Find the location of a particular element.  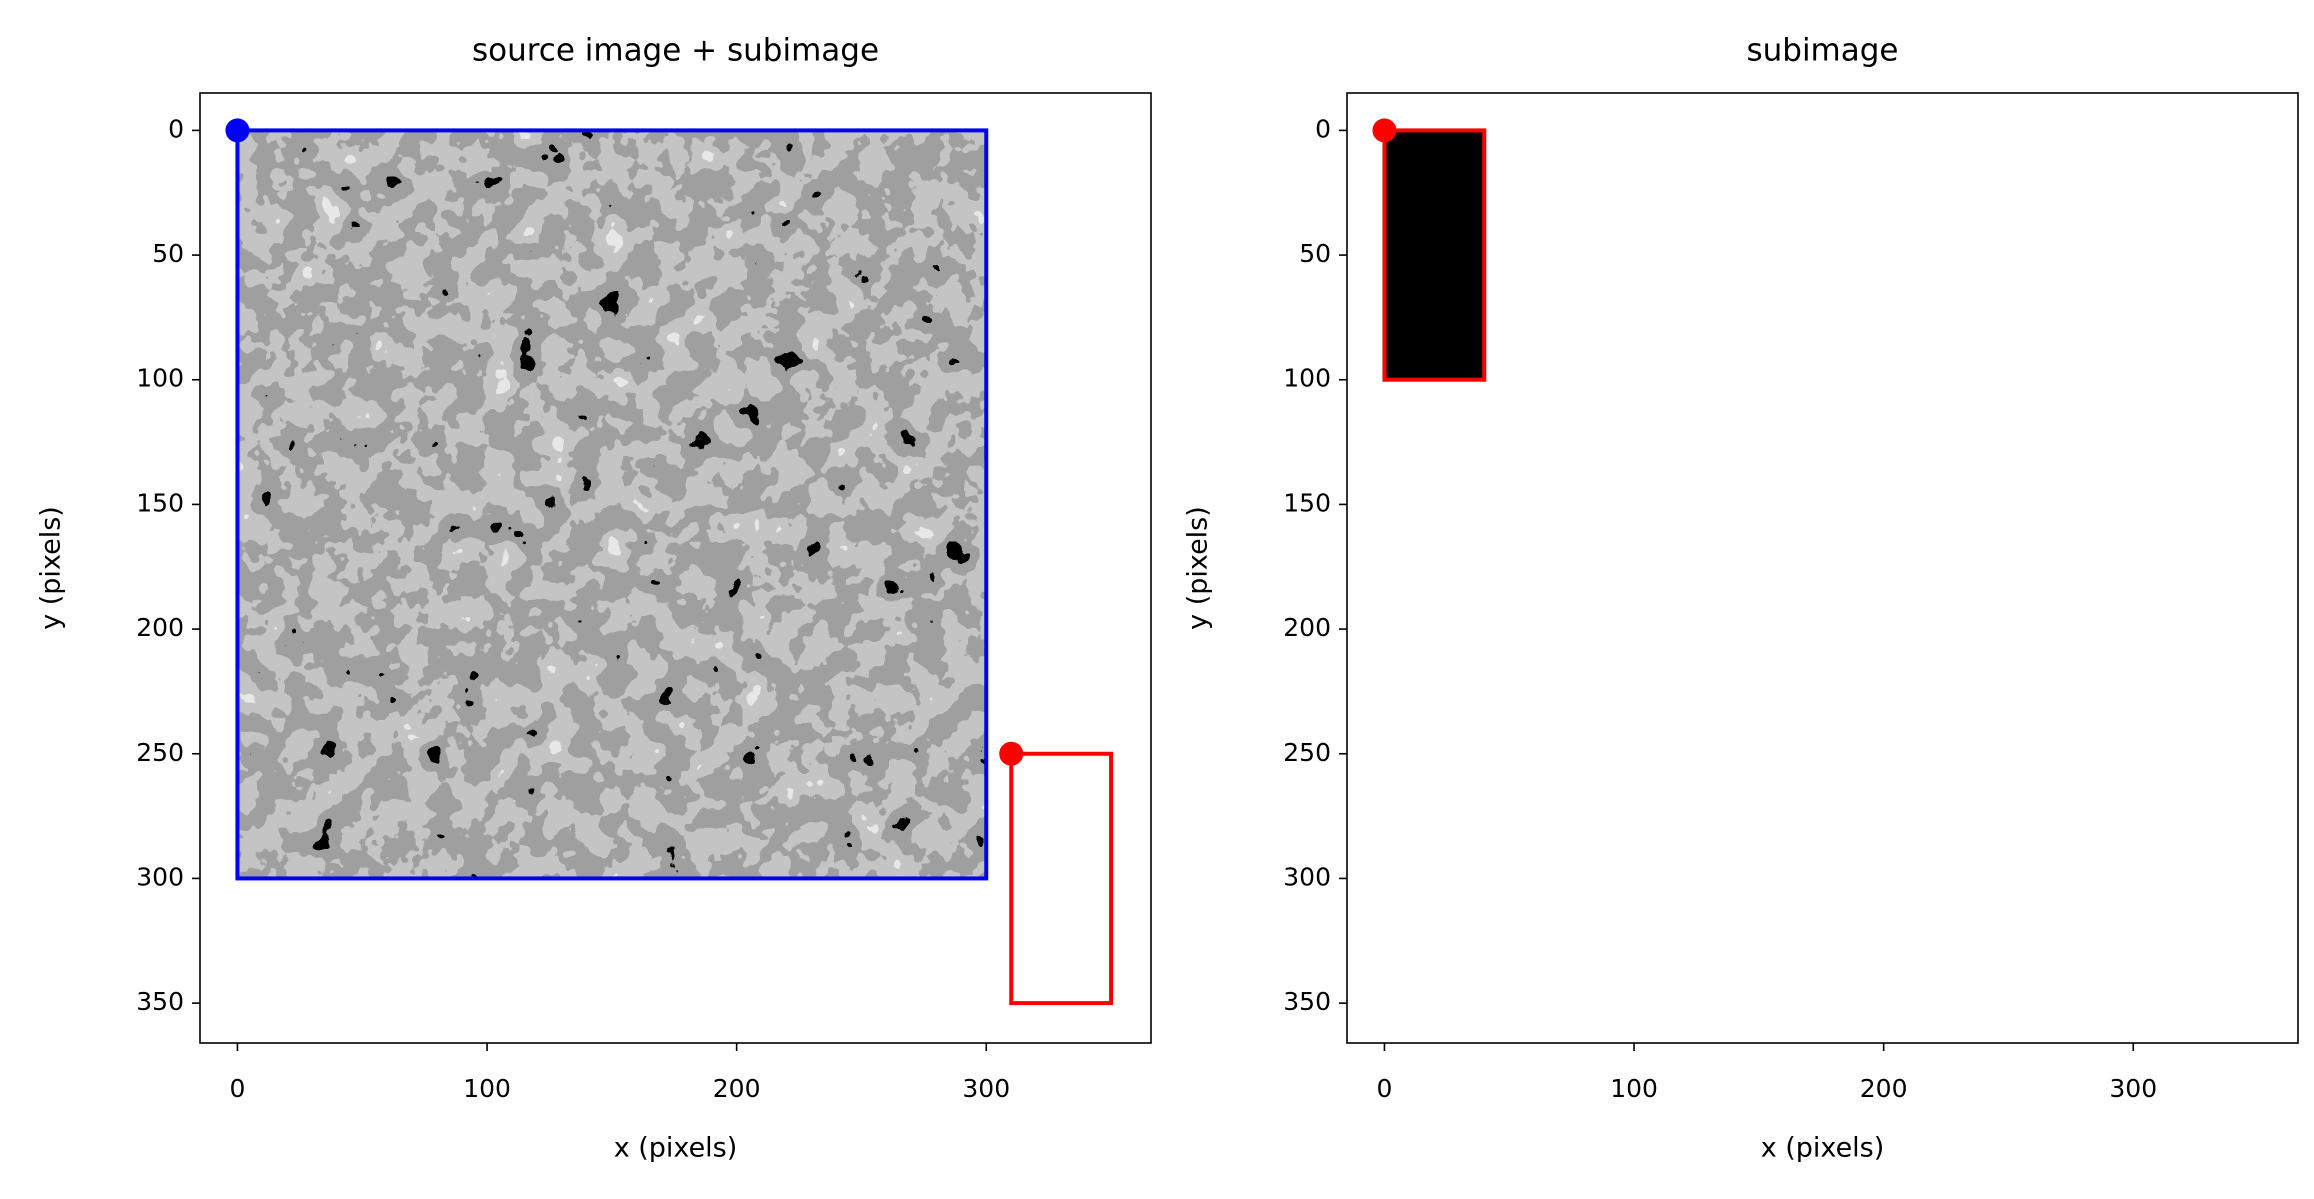

chart-title: subimage is located at coordinates (1822, 51).